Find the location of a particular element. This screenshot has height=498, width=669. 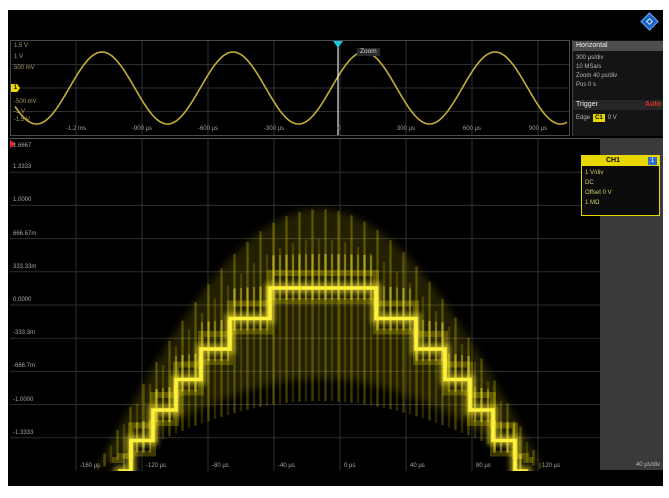

zoom-time-label: -80 µs is located at coordinates (220, 466).